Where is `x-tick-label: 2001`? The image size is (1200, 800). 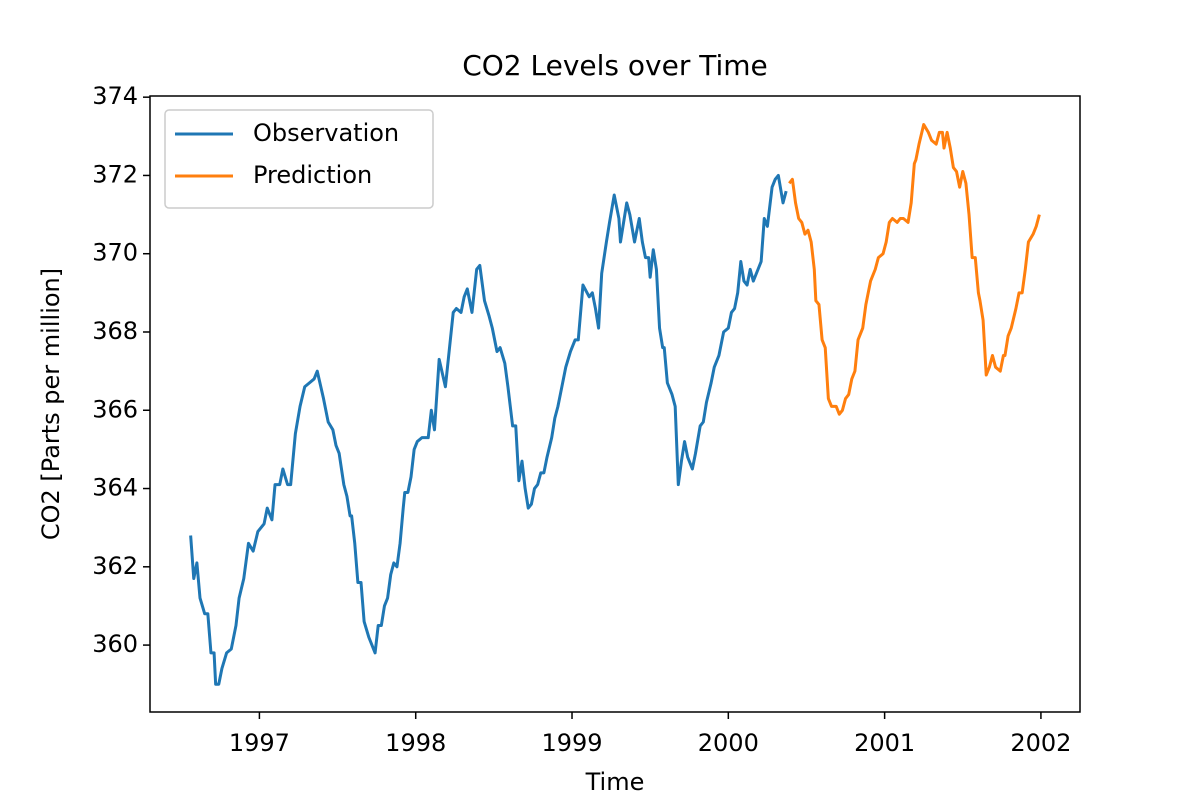
x-tick-label: 2001 is located at coordinates (884, 743).